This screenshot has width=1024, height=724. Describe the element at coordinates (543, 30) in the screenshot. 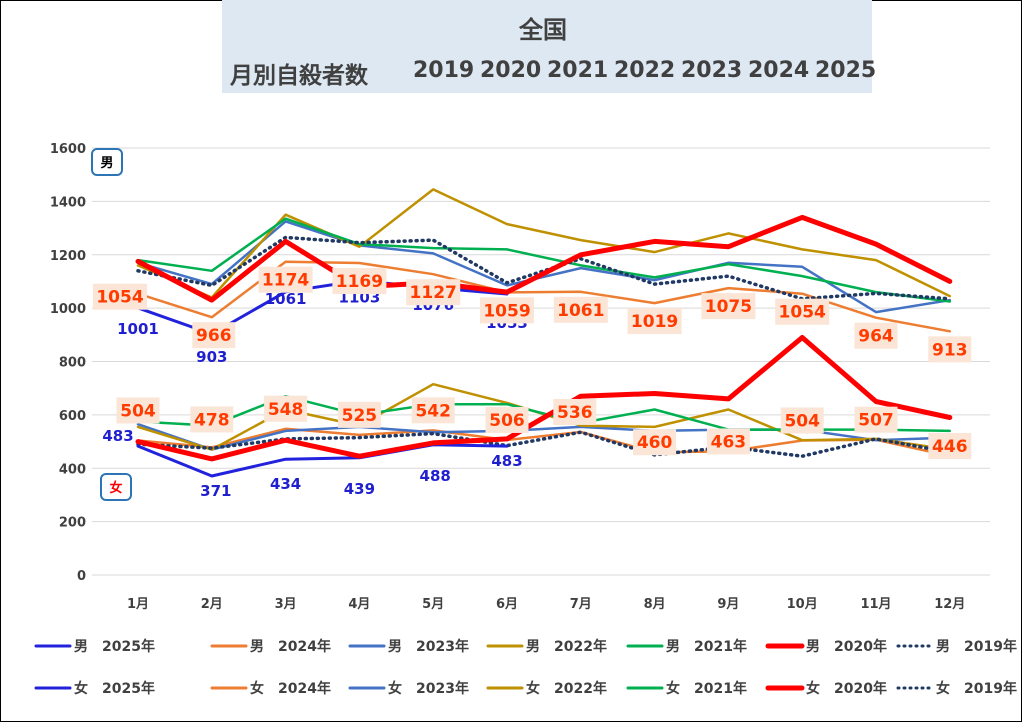

I see `chart-title: 全国` at that location.